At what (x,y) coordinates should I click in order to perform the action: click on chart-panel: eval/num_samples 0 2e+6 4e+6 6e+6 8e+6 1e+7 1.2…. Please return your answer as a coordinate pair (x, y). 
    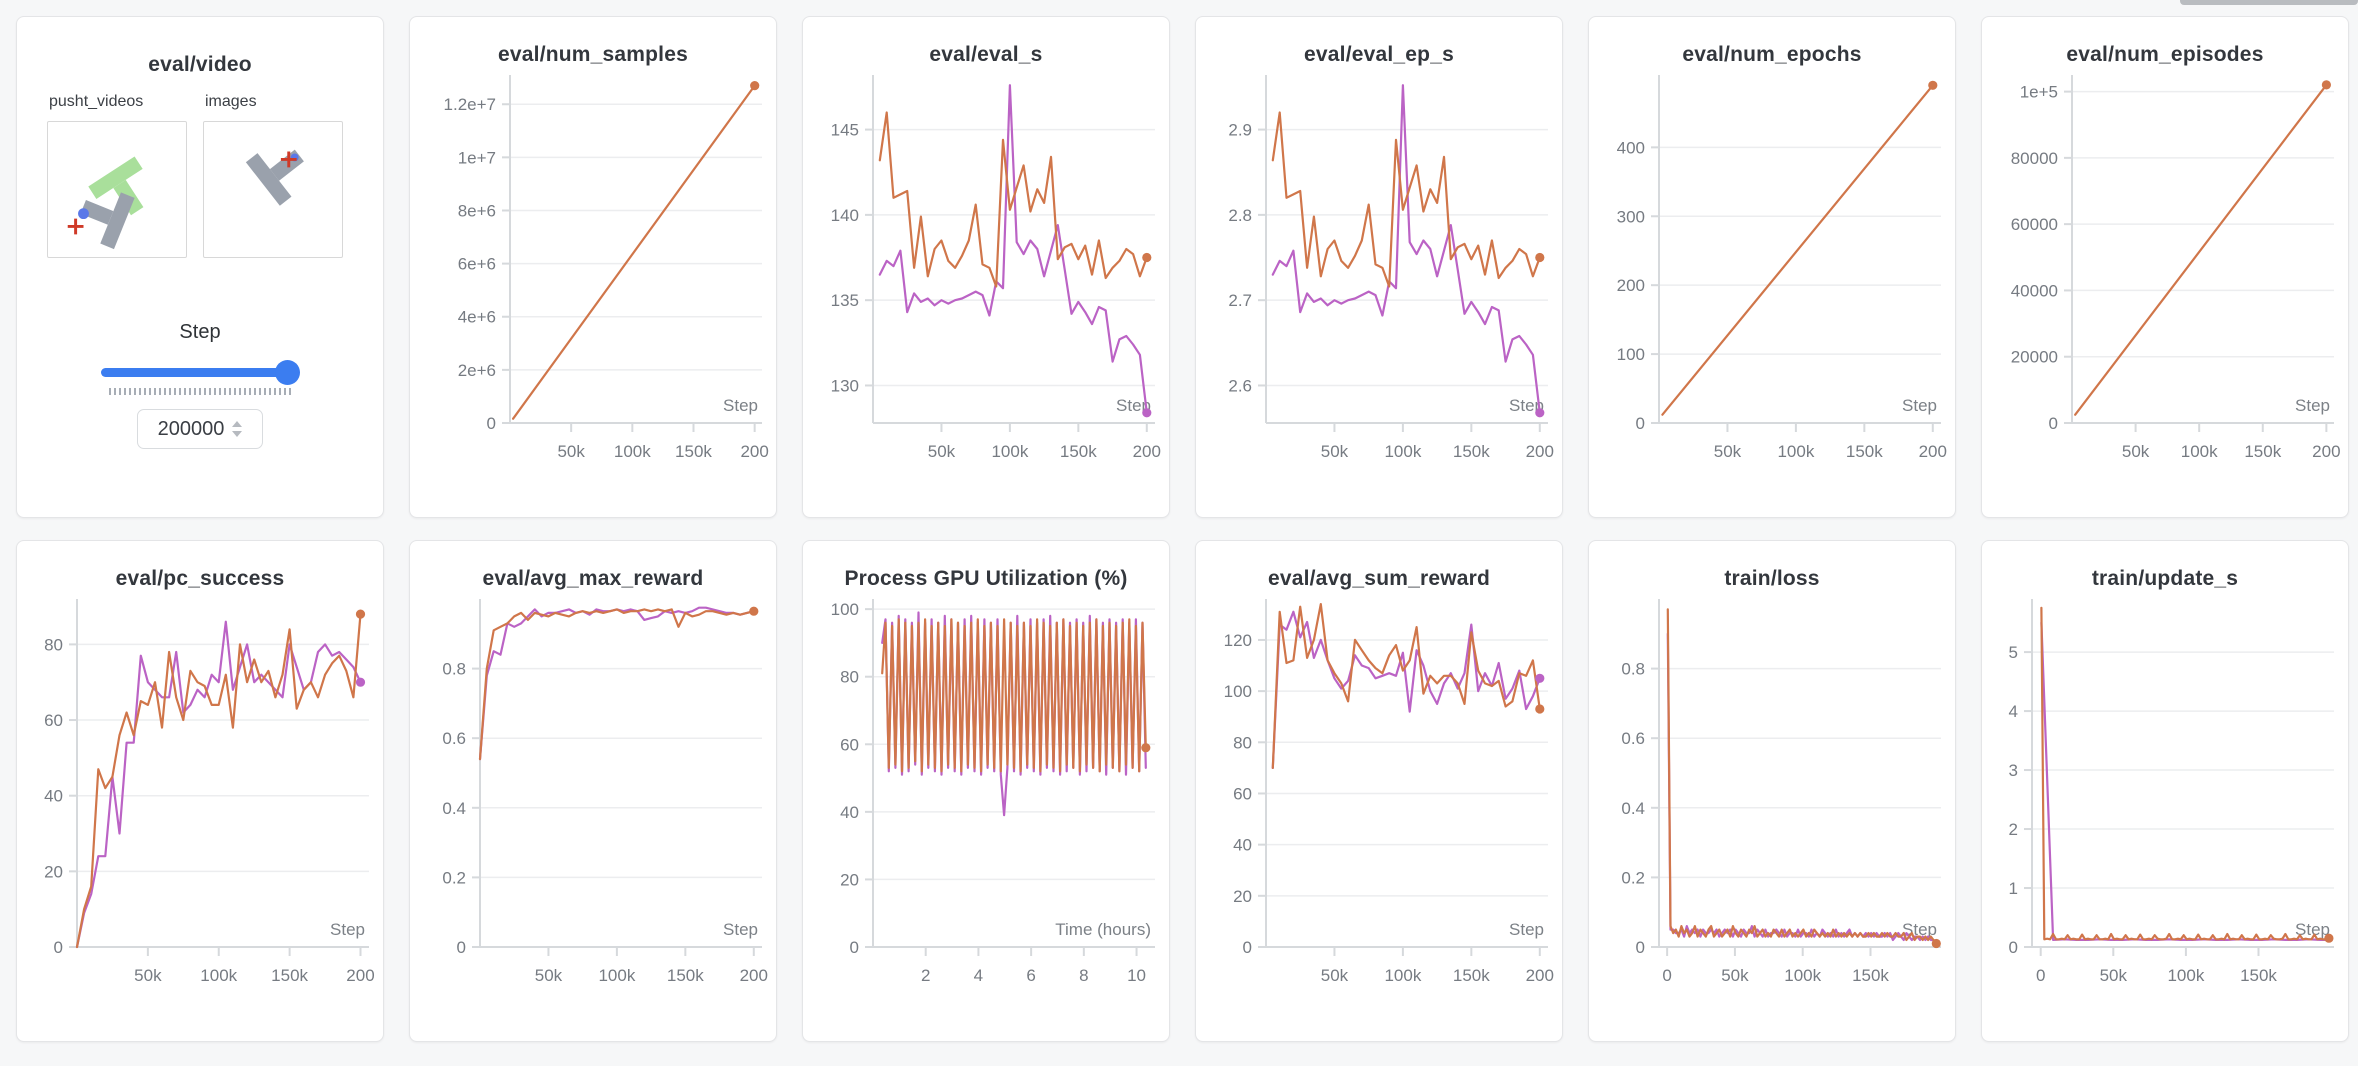
    Looking at the image, I should click on (593, 267).